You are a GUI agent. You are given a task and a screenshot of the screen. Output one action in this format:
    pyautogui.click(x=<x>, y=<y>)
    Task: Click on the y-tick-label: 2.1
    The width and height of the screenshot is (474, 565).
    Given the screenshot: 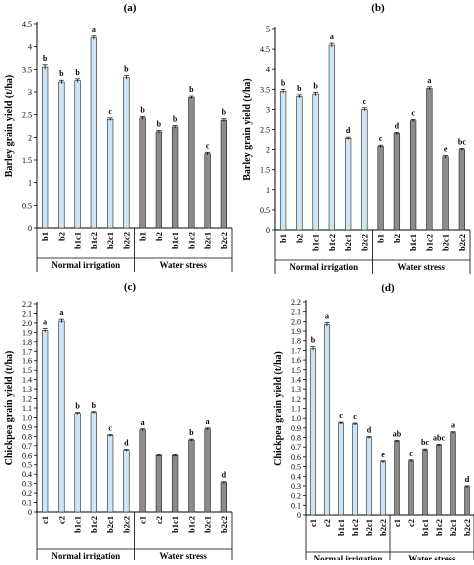 What is the action you would take?
    pyautogui.click(x=27, y=313)
    